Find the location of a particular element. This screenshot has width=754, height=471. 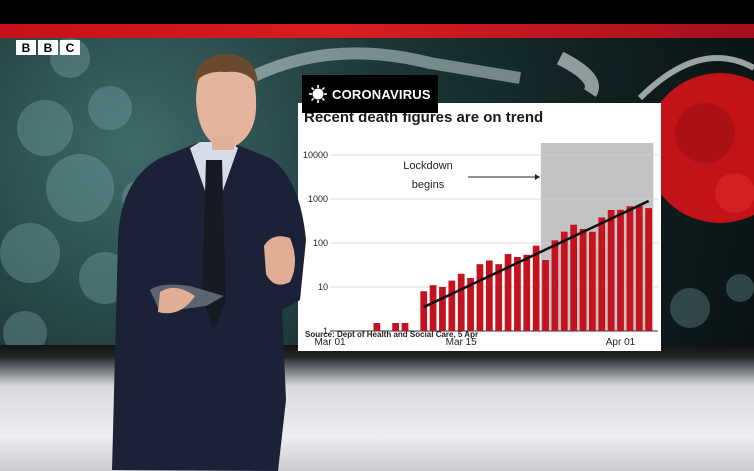

bbc-logo: B B C is located at coordinates (48, 47).